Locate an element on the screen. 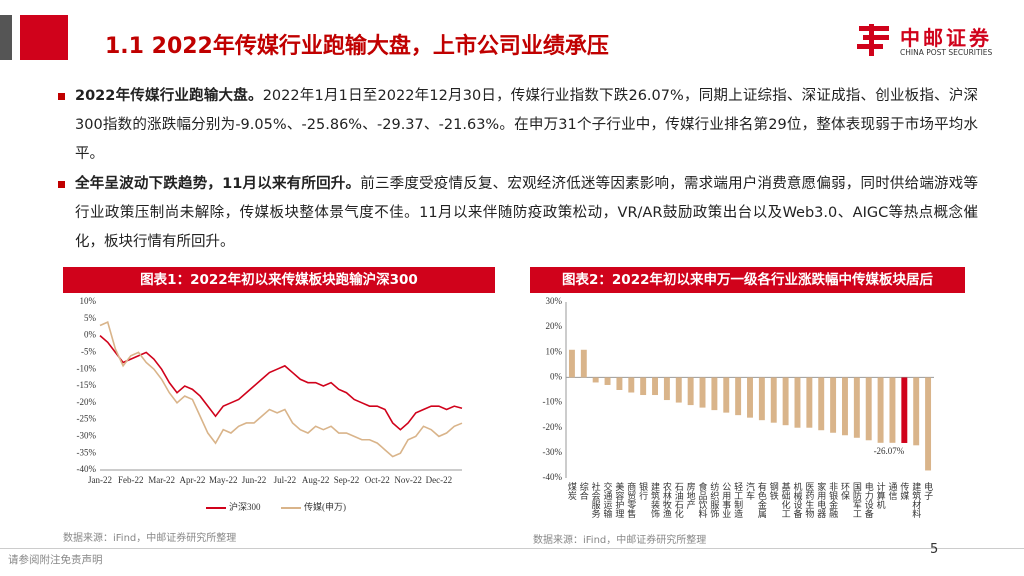 This screenshot has height=576, width=1024. x-tick-label: 电子 is located at coordinates (928, 490).